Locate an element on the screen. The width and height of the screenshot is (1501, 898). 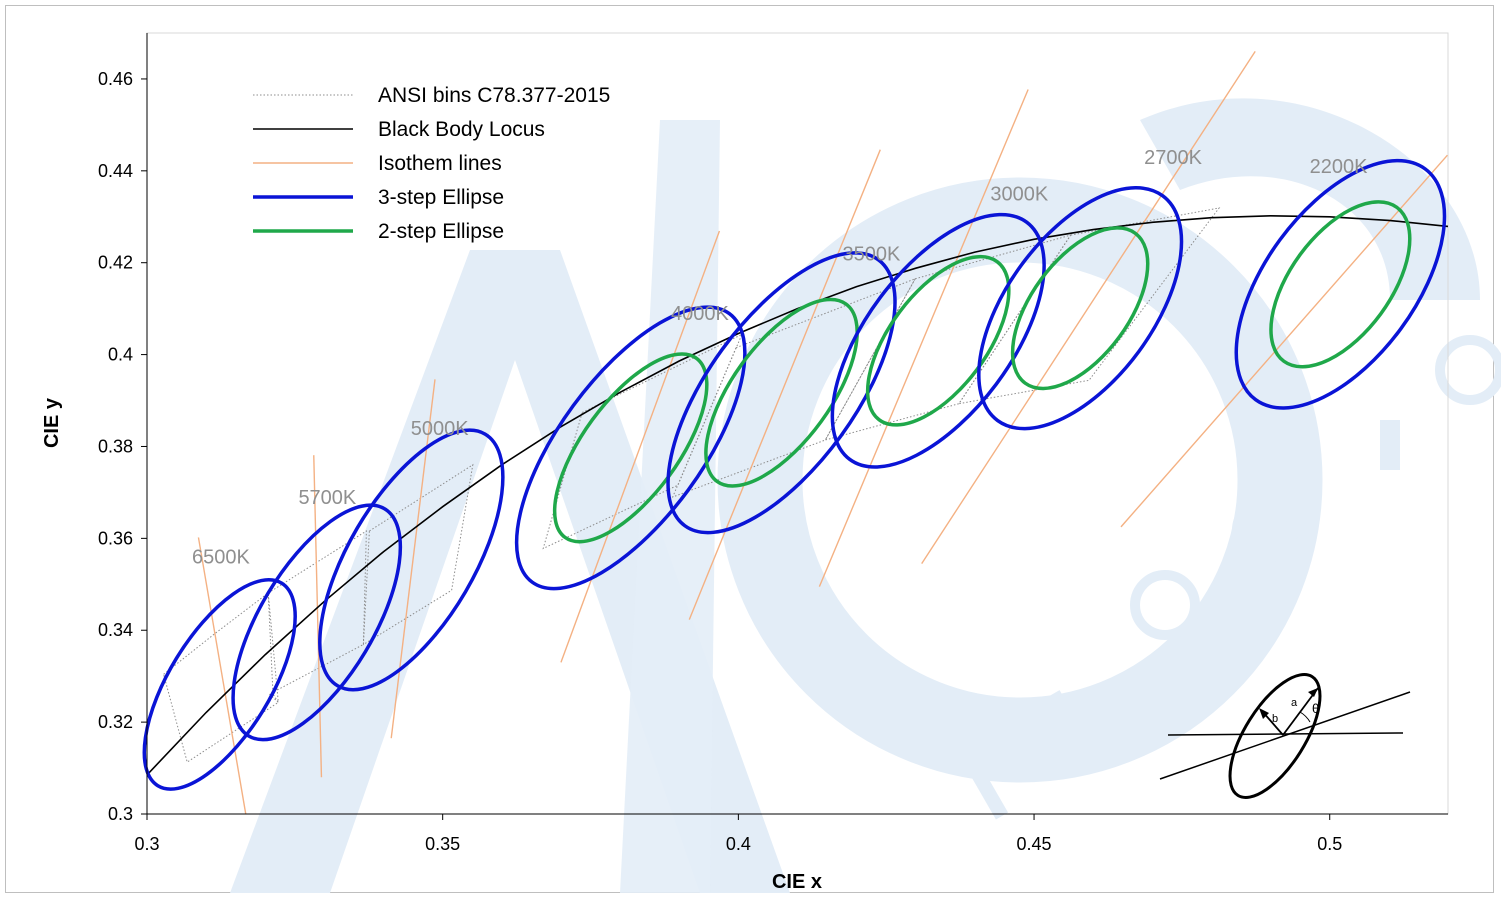
ellipse-3-step-2700k is located at coordinates (1080, 308).